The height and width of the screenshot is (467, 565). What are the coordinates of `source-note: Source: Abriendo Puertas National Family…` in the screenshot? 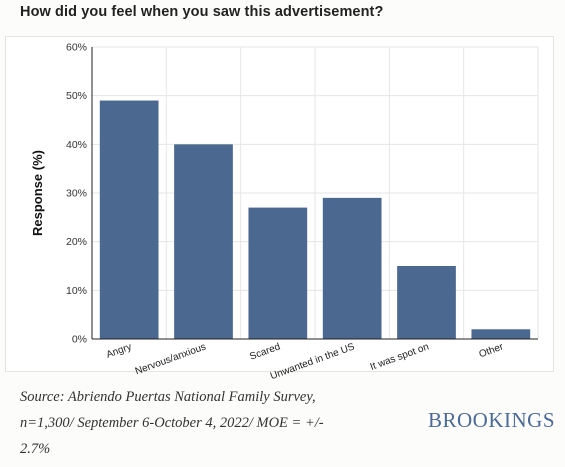 It's located at (180, 423).